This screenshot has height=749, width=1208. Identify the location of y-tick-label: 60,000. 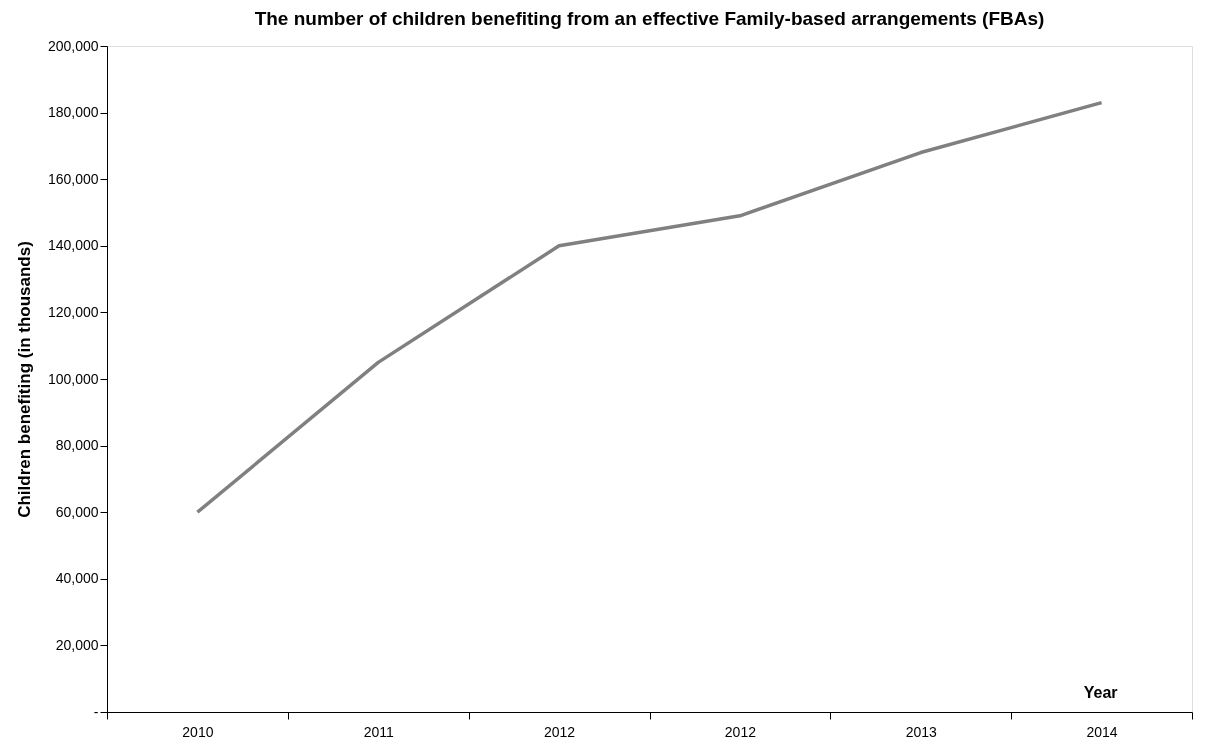
(77, 511).